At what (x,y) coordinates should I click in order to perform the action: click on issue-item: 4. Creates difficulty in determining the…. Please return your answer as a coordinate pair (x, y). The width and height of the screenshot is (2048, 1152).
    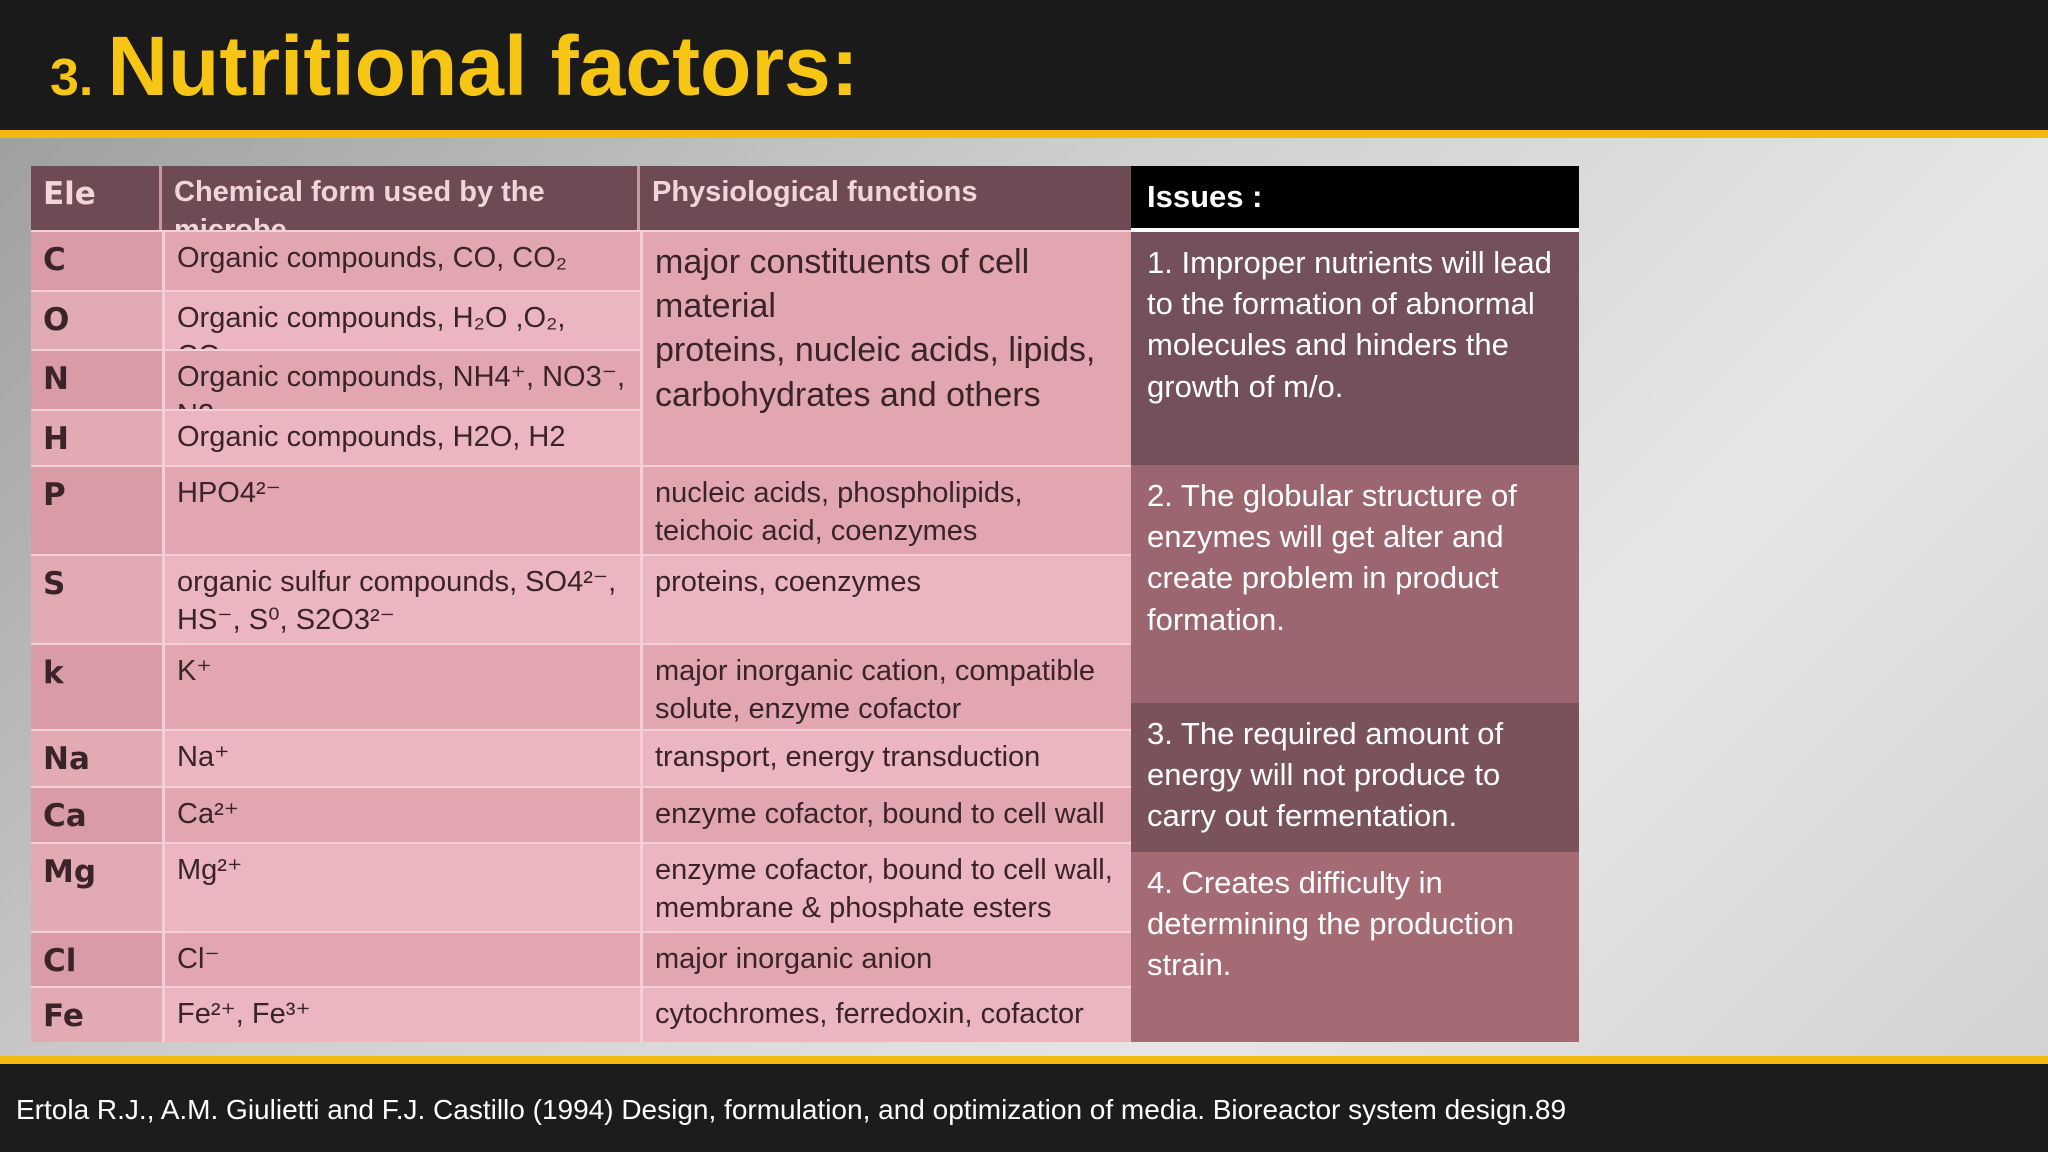
    Looking at the image, I should click on (1355, 947).